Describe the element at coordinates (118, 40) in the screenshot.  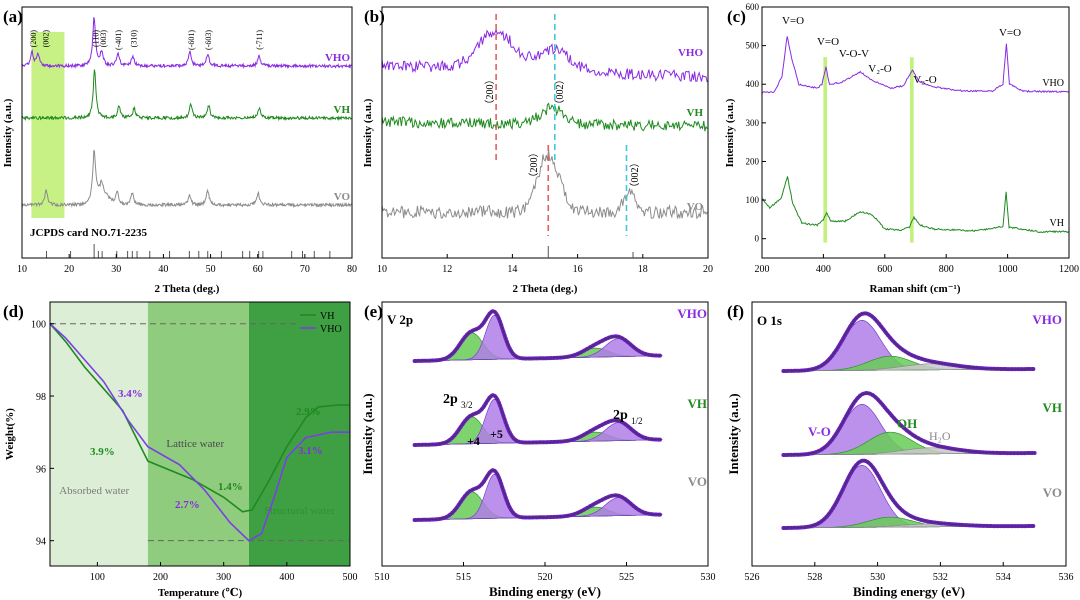
I see `peak-label: (-401)` at that location.